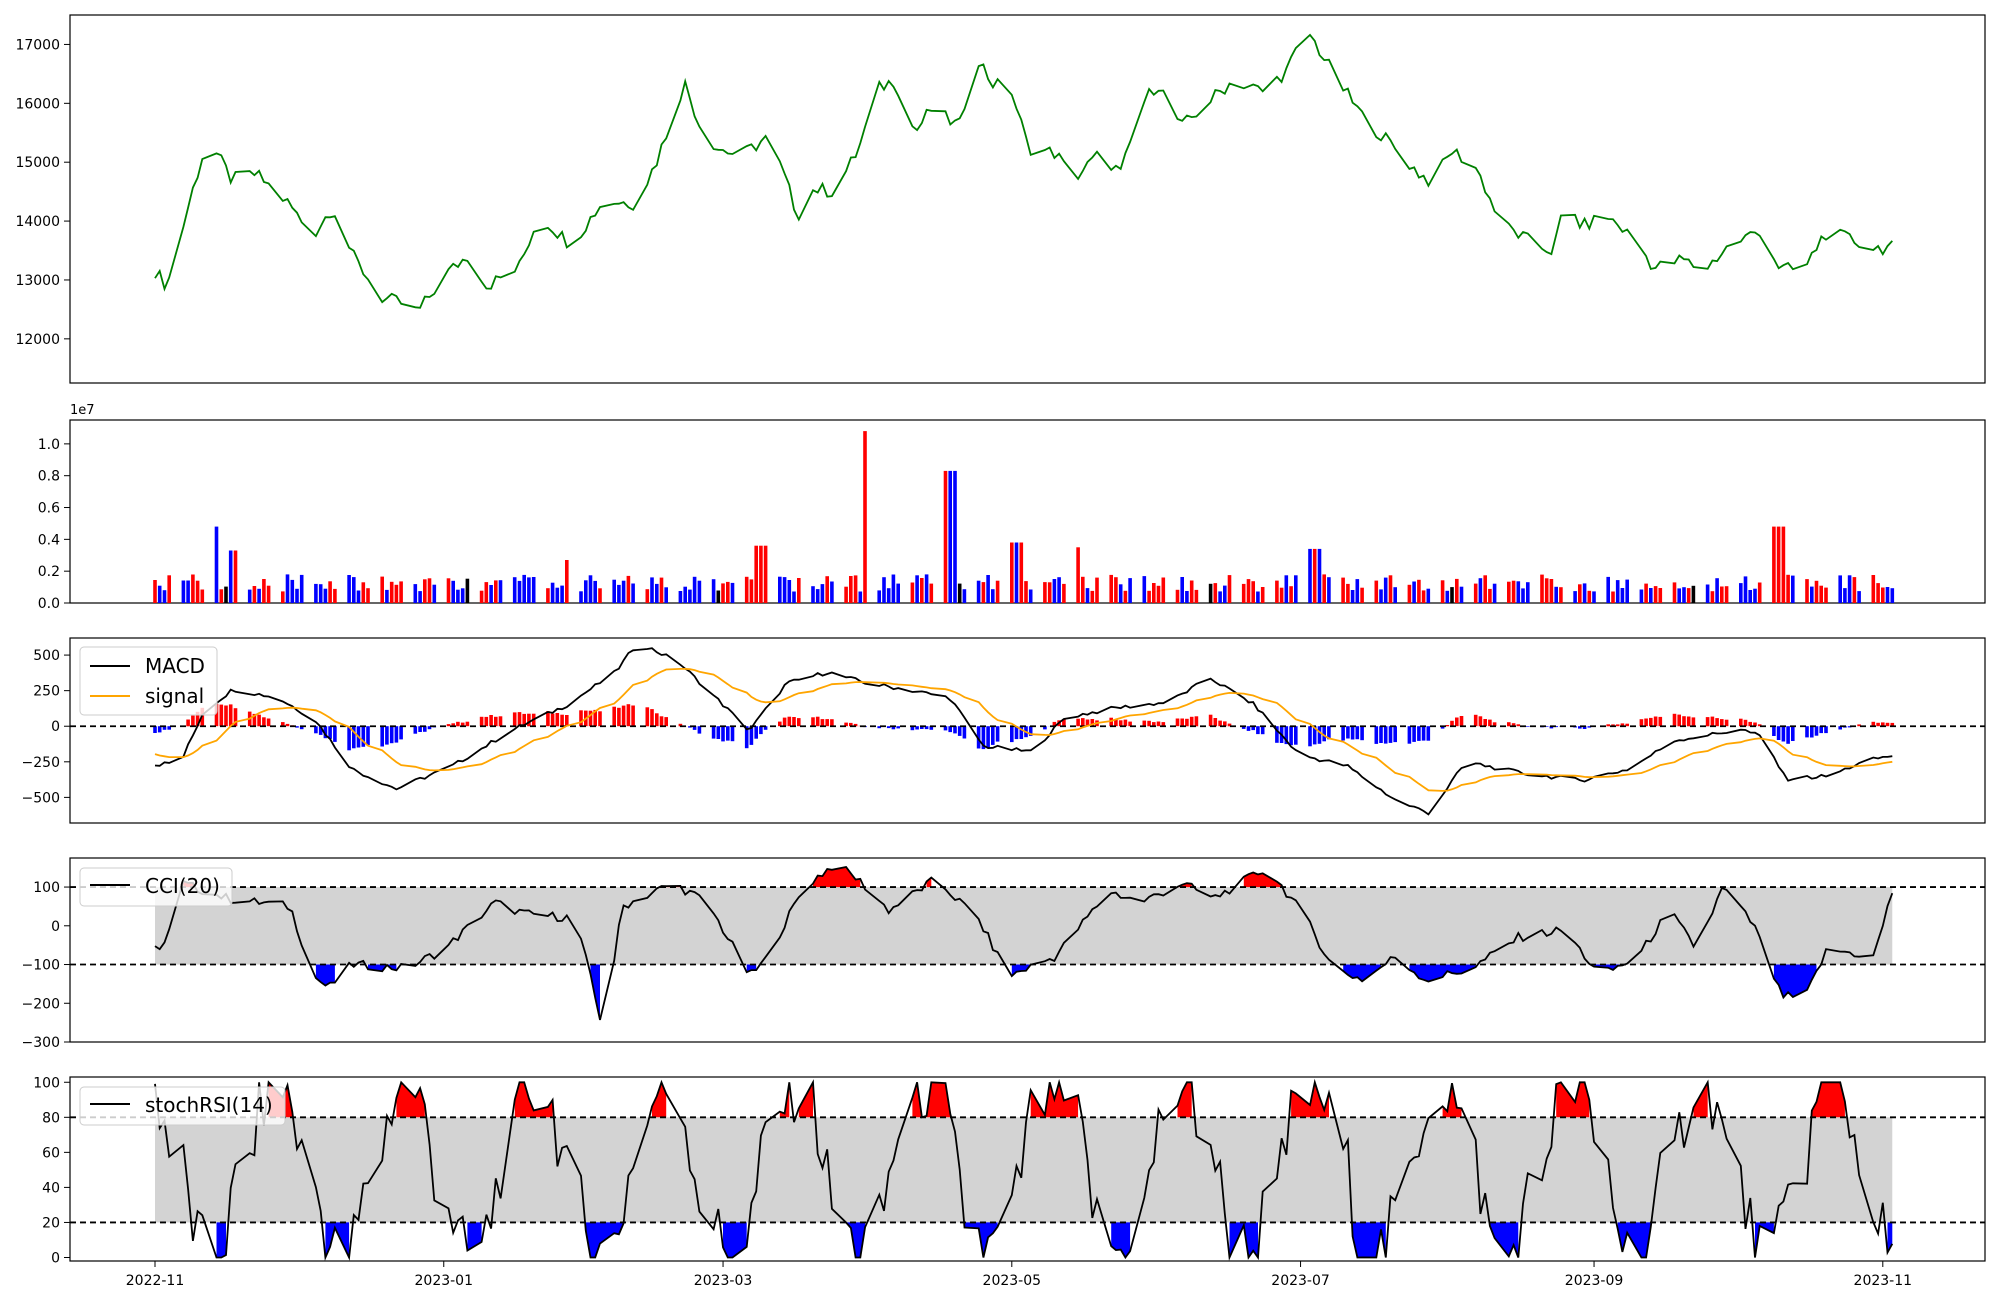 The image size is (2000, 1300). Describe the element at coordinates (37, 163) in the screenshot. I see `y-tick-label: 15000` at that location.